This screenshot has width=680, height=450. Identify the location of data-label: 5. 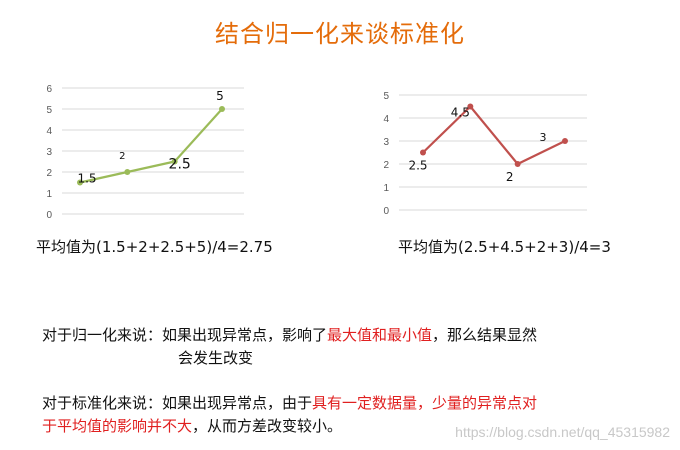
(220, 96).